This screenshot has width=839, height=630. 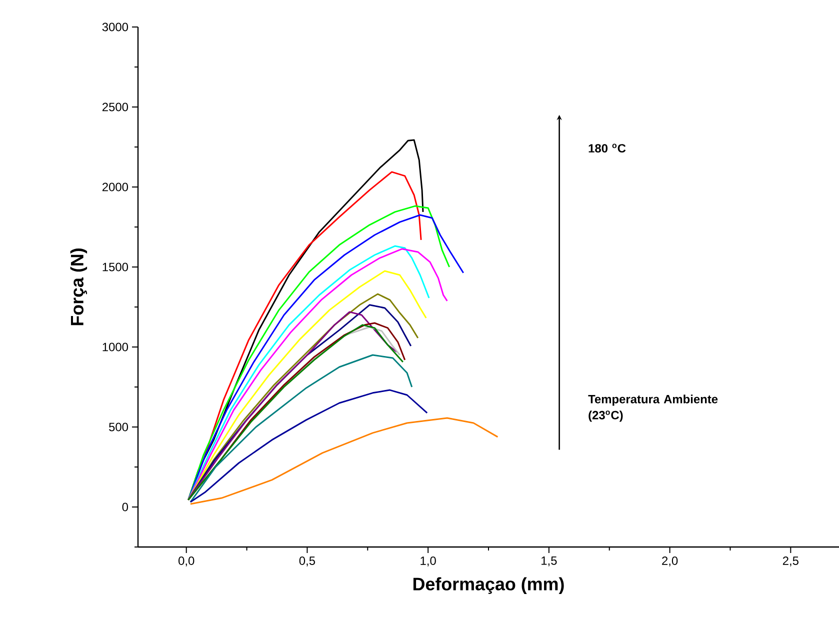 What do you see at coordinates (115, 107) in the screenshot?
I see `y-tick-label: 2500` at bounding box center [115, 107].